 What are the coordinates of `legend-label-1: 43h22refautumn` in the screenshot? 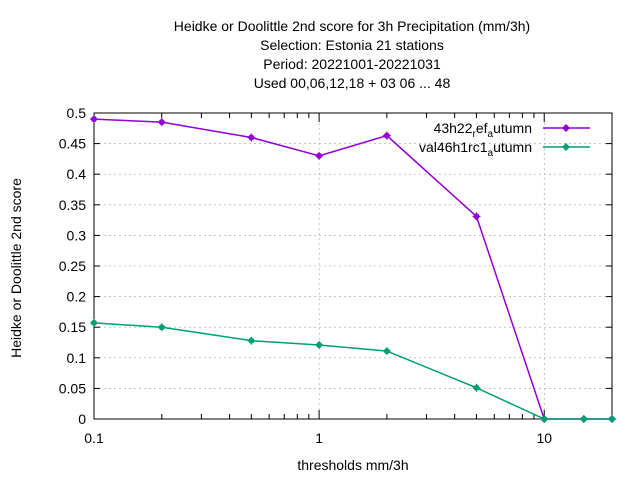 It's located at (483, 130).